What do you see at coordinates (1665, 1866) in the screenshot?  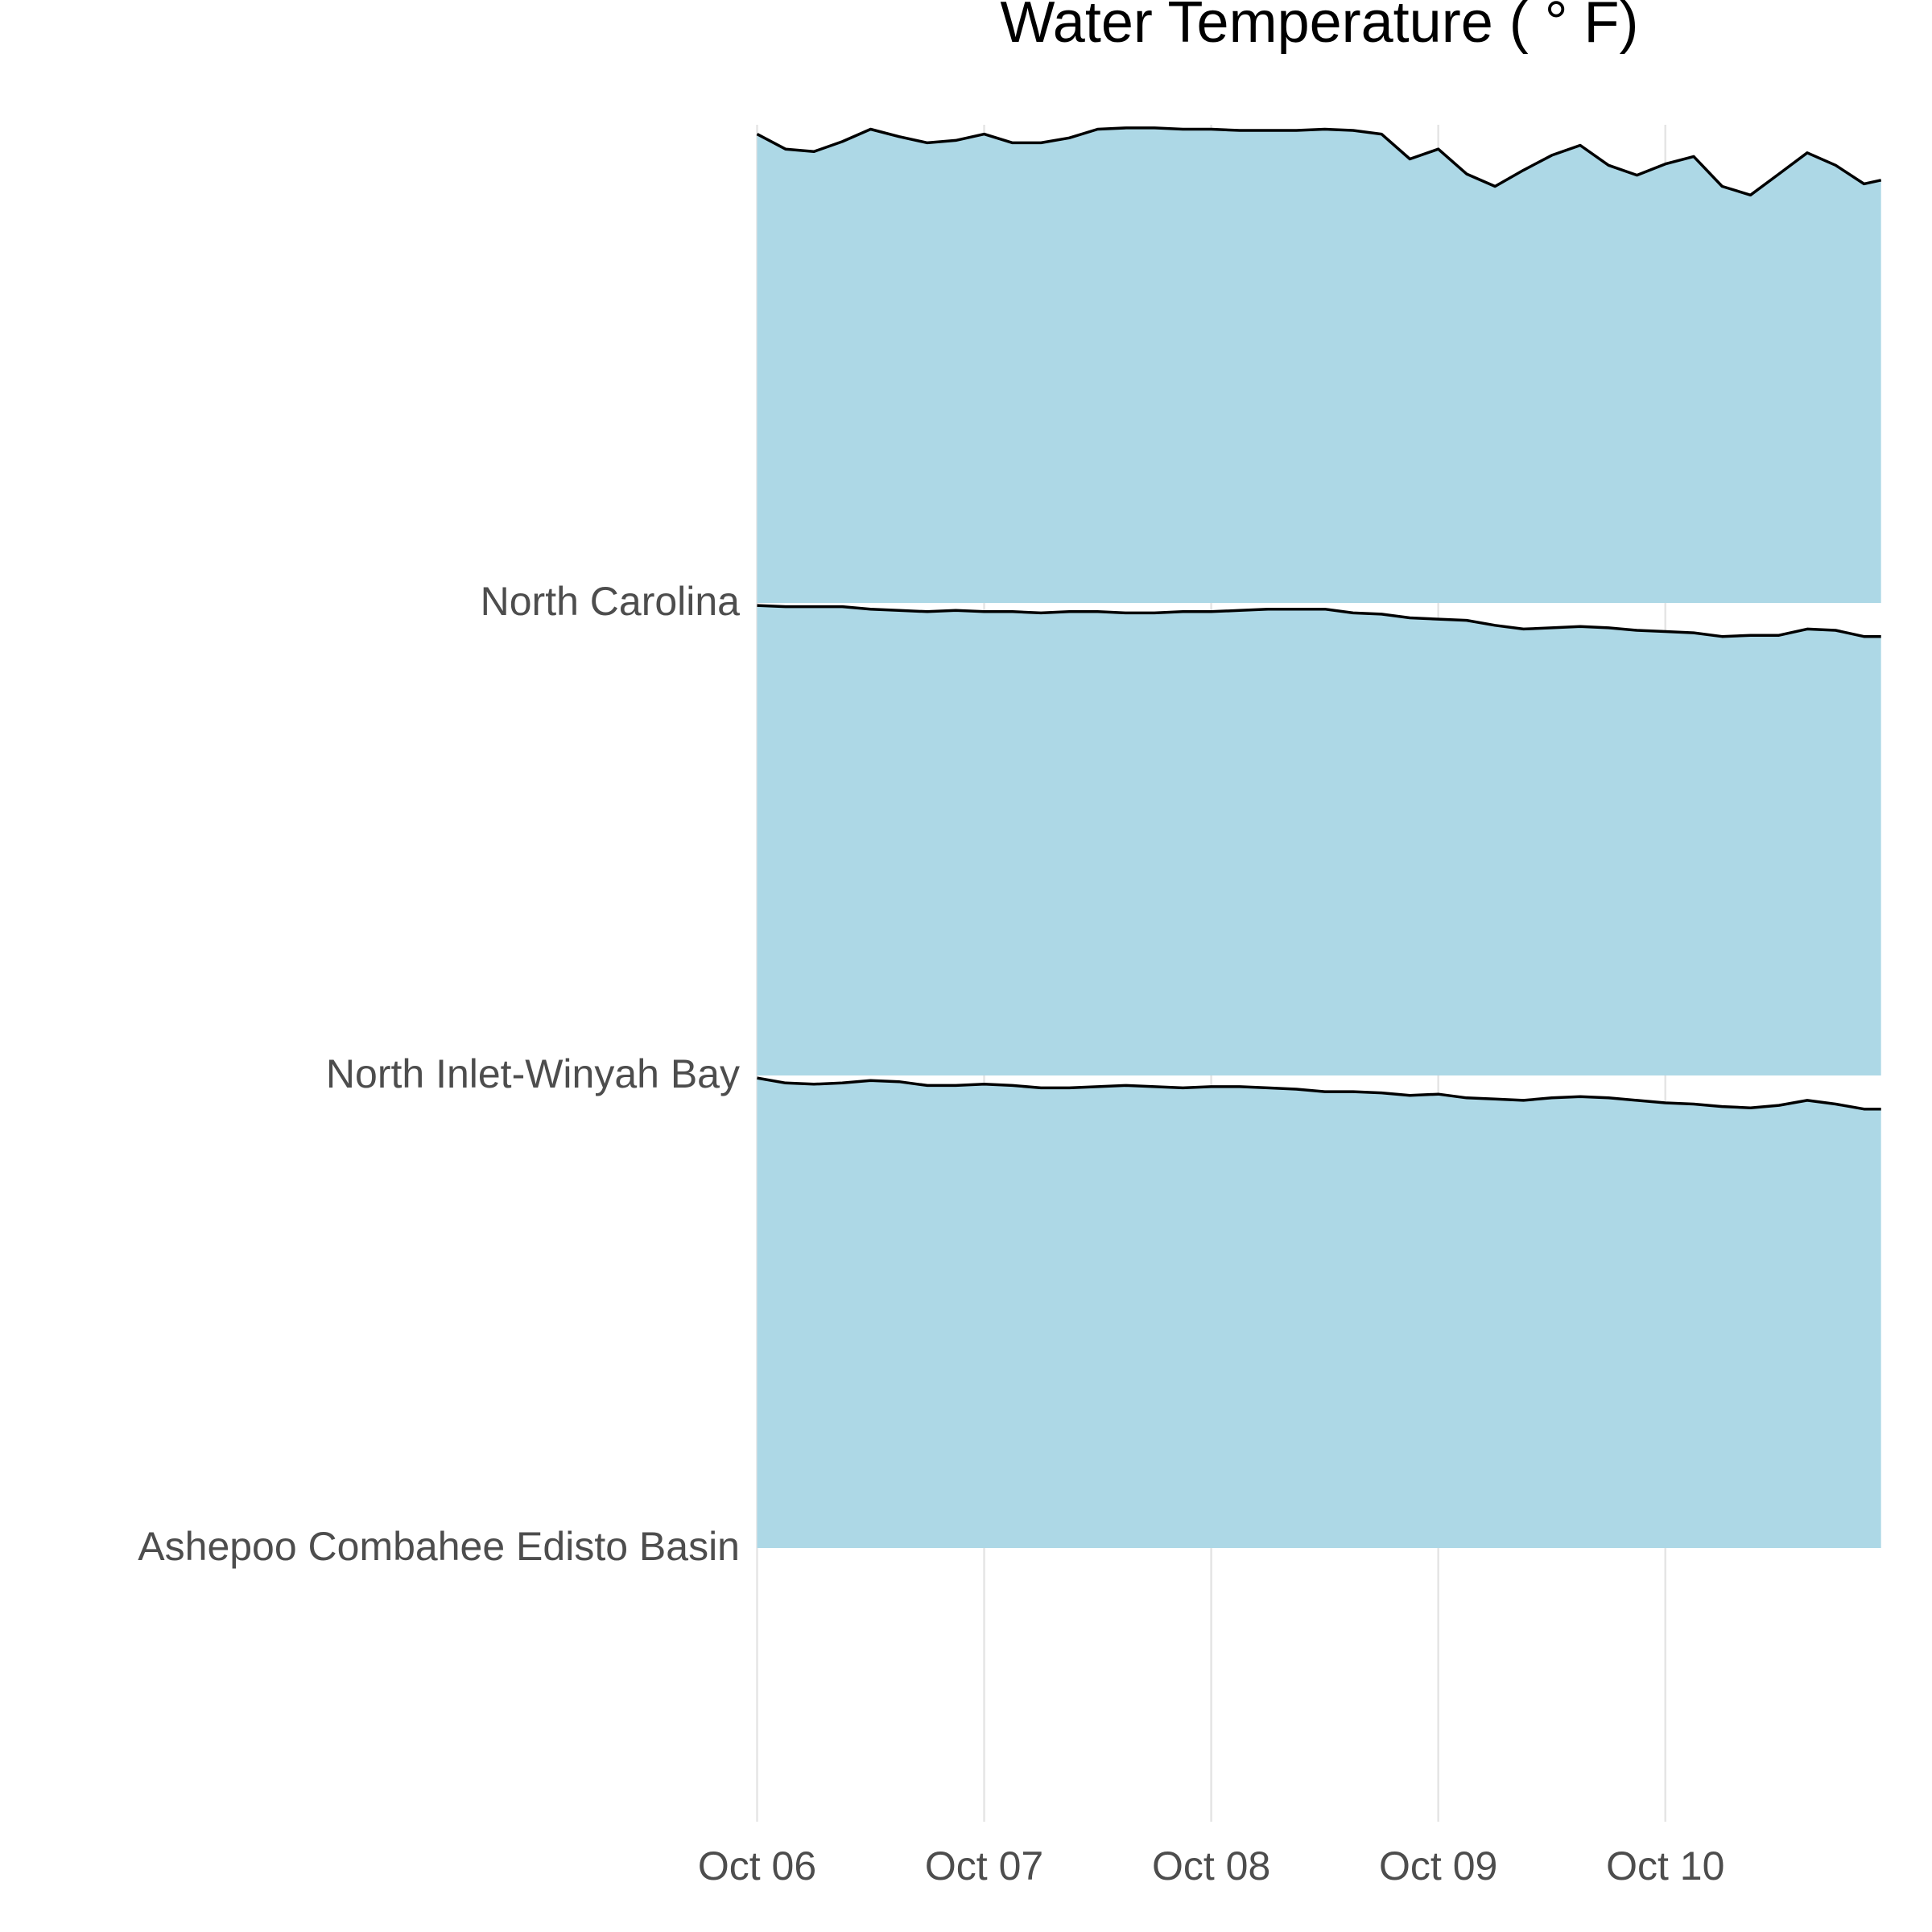 I see `x-tick-label: Oct 10` at bounding box center [1665, 1866].